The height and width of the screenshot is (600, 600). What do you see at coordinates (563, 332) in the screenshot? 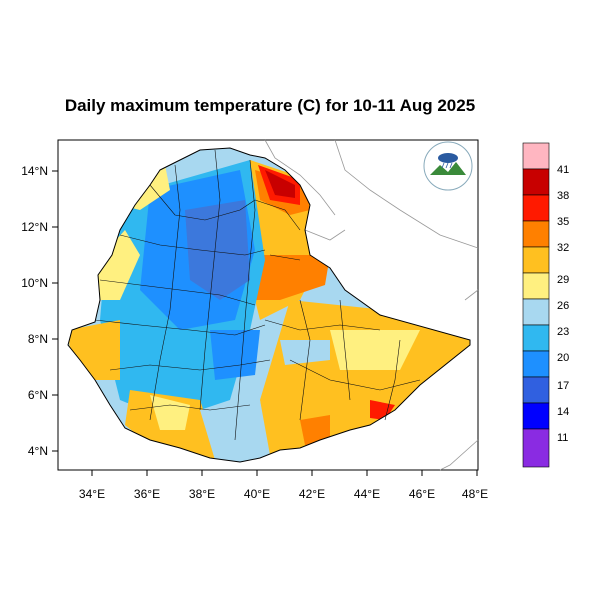
I see `colorbar-label: 23` at bounding box center [563, 332].